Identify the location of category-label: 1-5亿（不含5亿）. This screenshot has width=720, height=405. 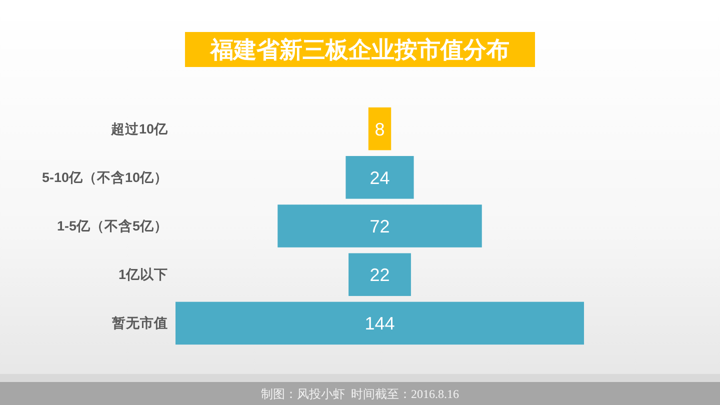
(112, 226).